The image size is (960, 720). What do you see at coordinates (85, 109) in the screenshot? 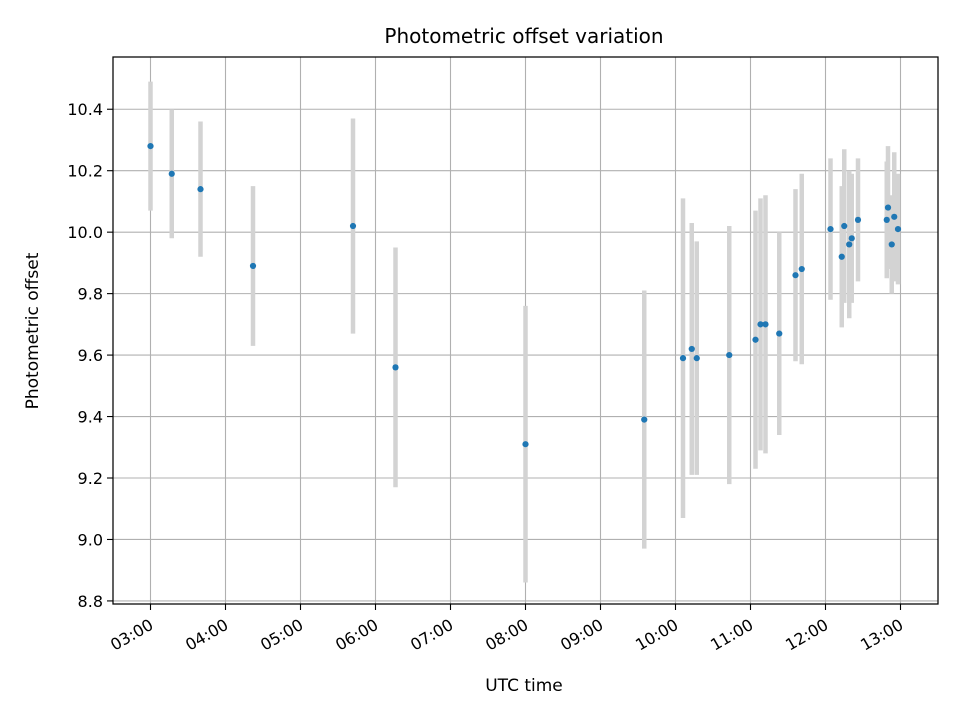
I see `y-tick-label: 10.4` at bounding box center [85, 109].